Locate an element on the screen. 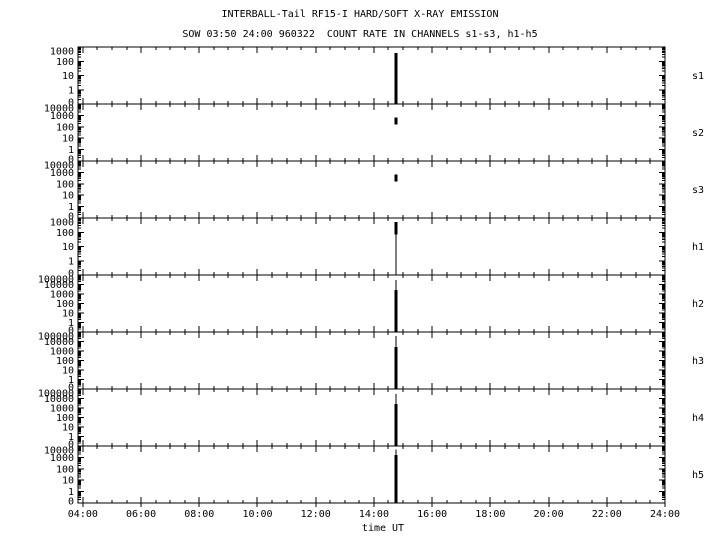 Image resolution: width=720 pixels, height=550 pixels. channel-label-h3: h3 is located at coordinates (698, 361).